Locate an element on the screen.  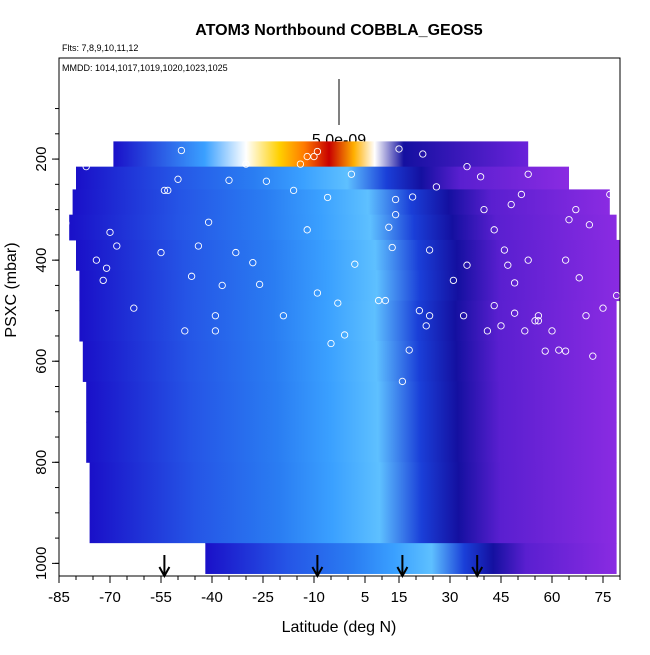
x-tick-label: -25 is located at coordinates (263, 597).